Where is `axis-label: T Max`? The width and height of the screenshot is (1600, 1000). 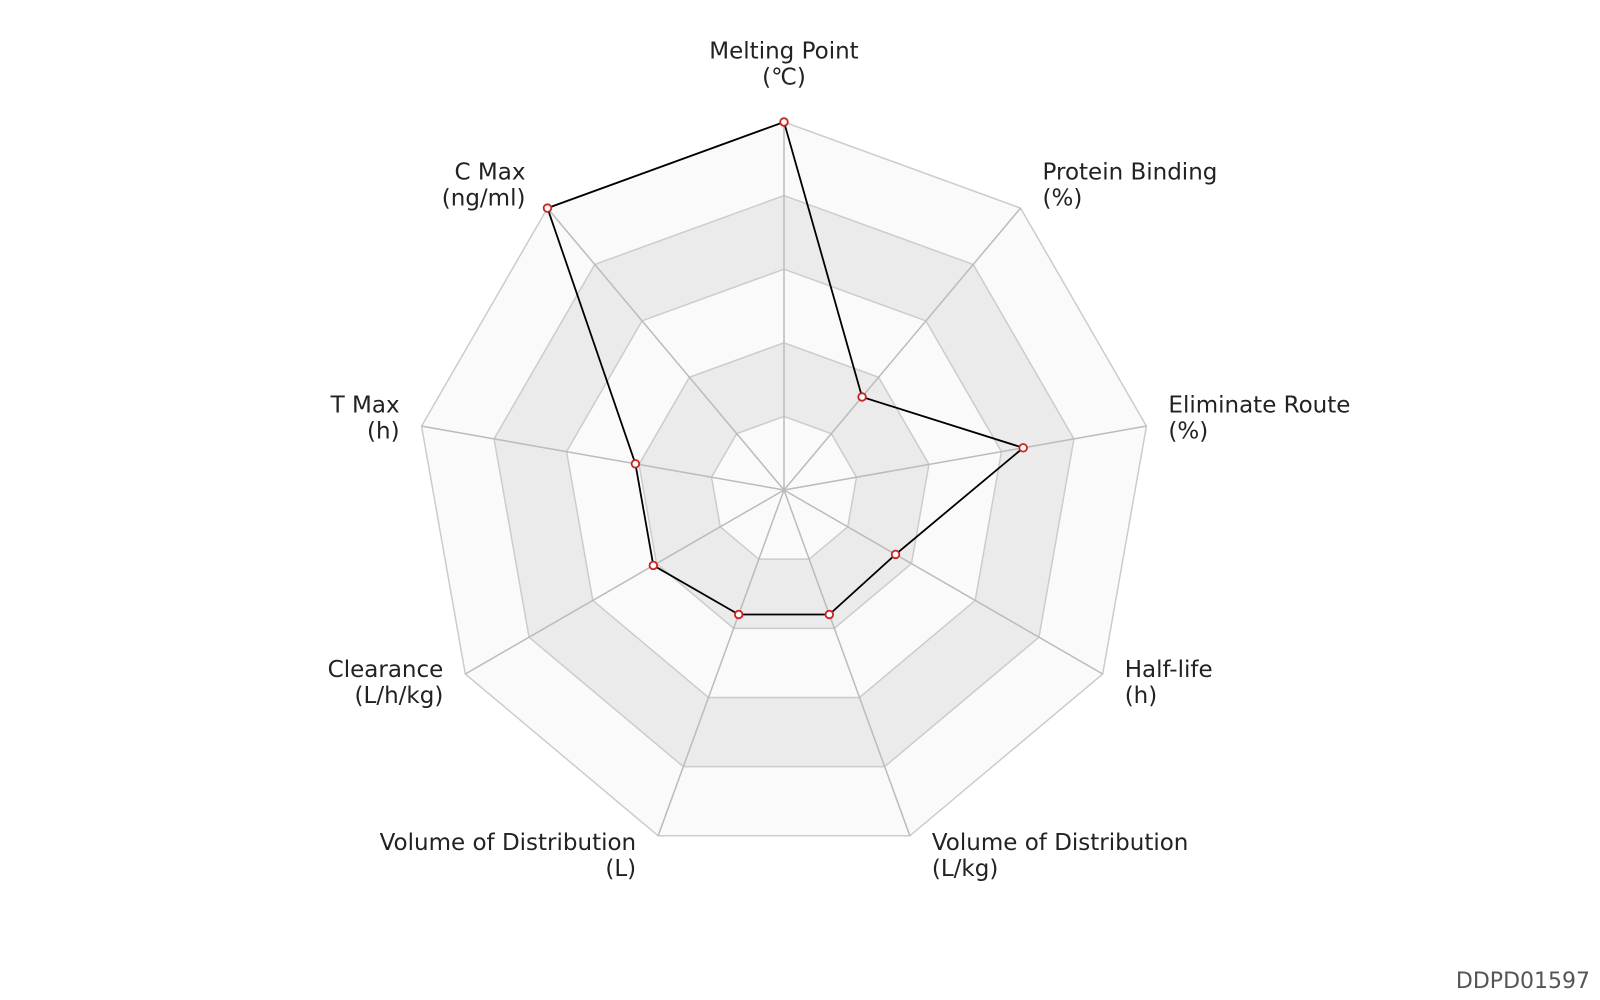
axis-label: T Max is located at coordinates (365, 405).